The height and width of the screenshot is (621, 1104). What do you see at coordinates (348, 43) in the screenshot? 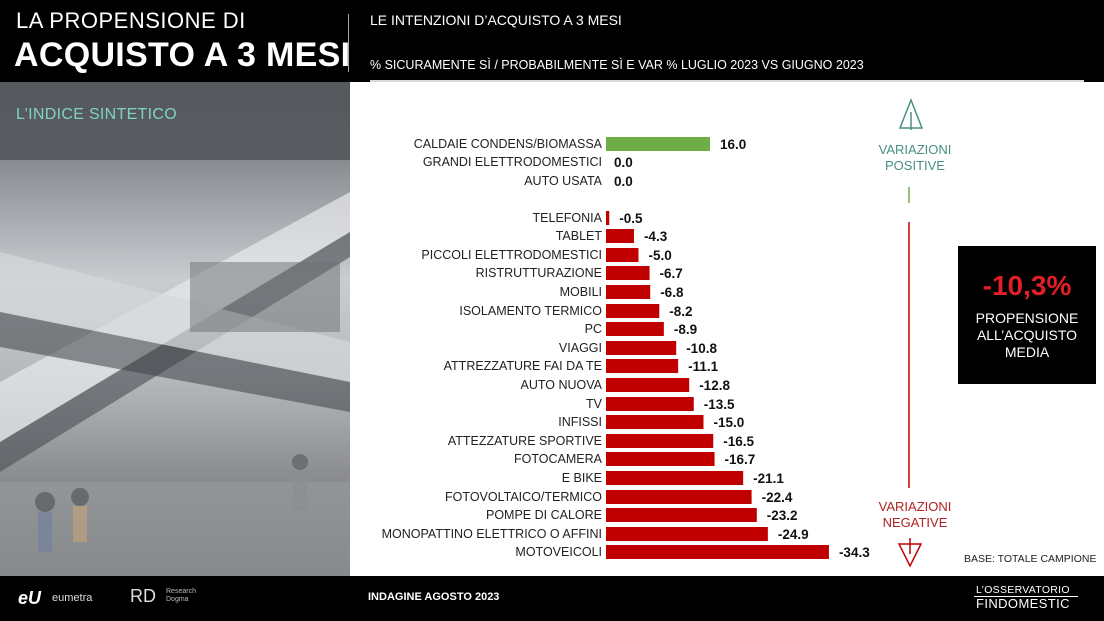
I see `header-separator` at bounding box center [348, 43].